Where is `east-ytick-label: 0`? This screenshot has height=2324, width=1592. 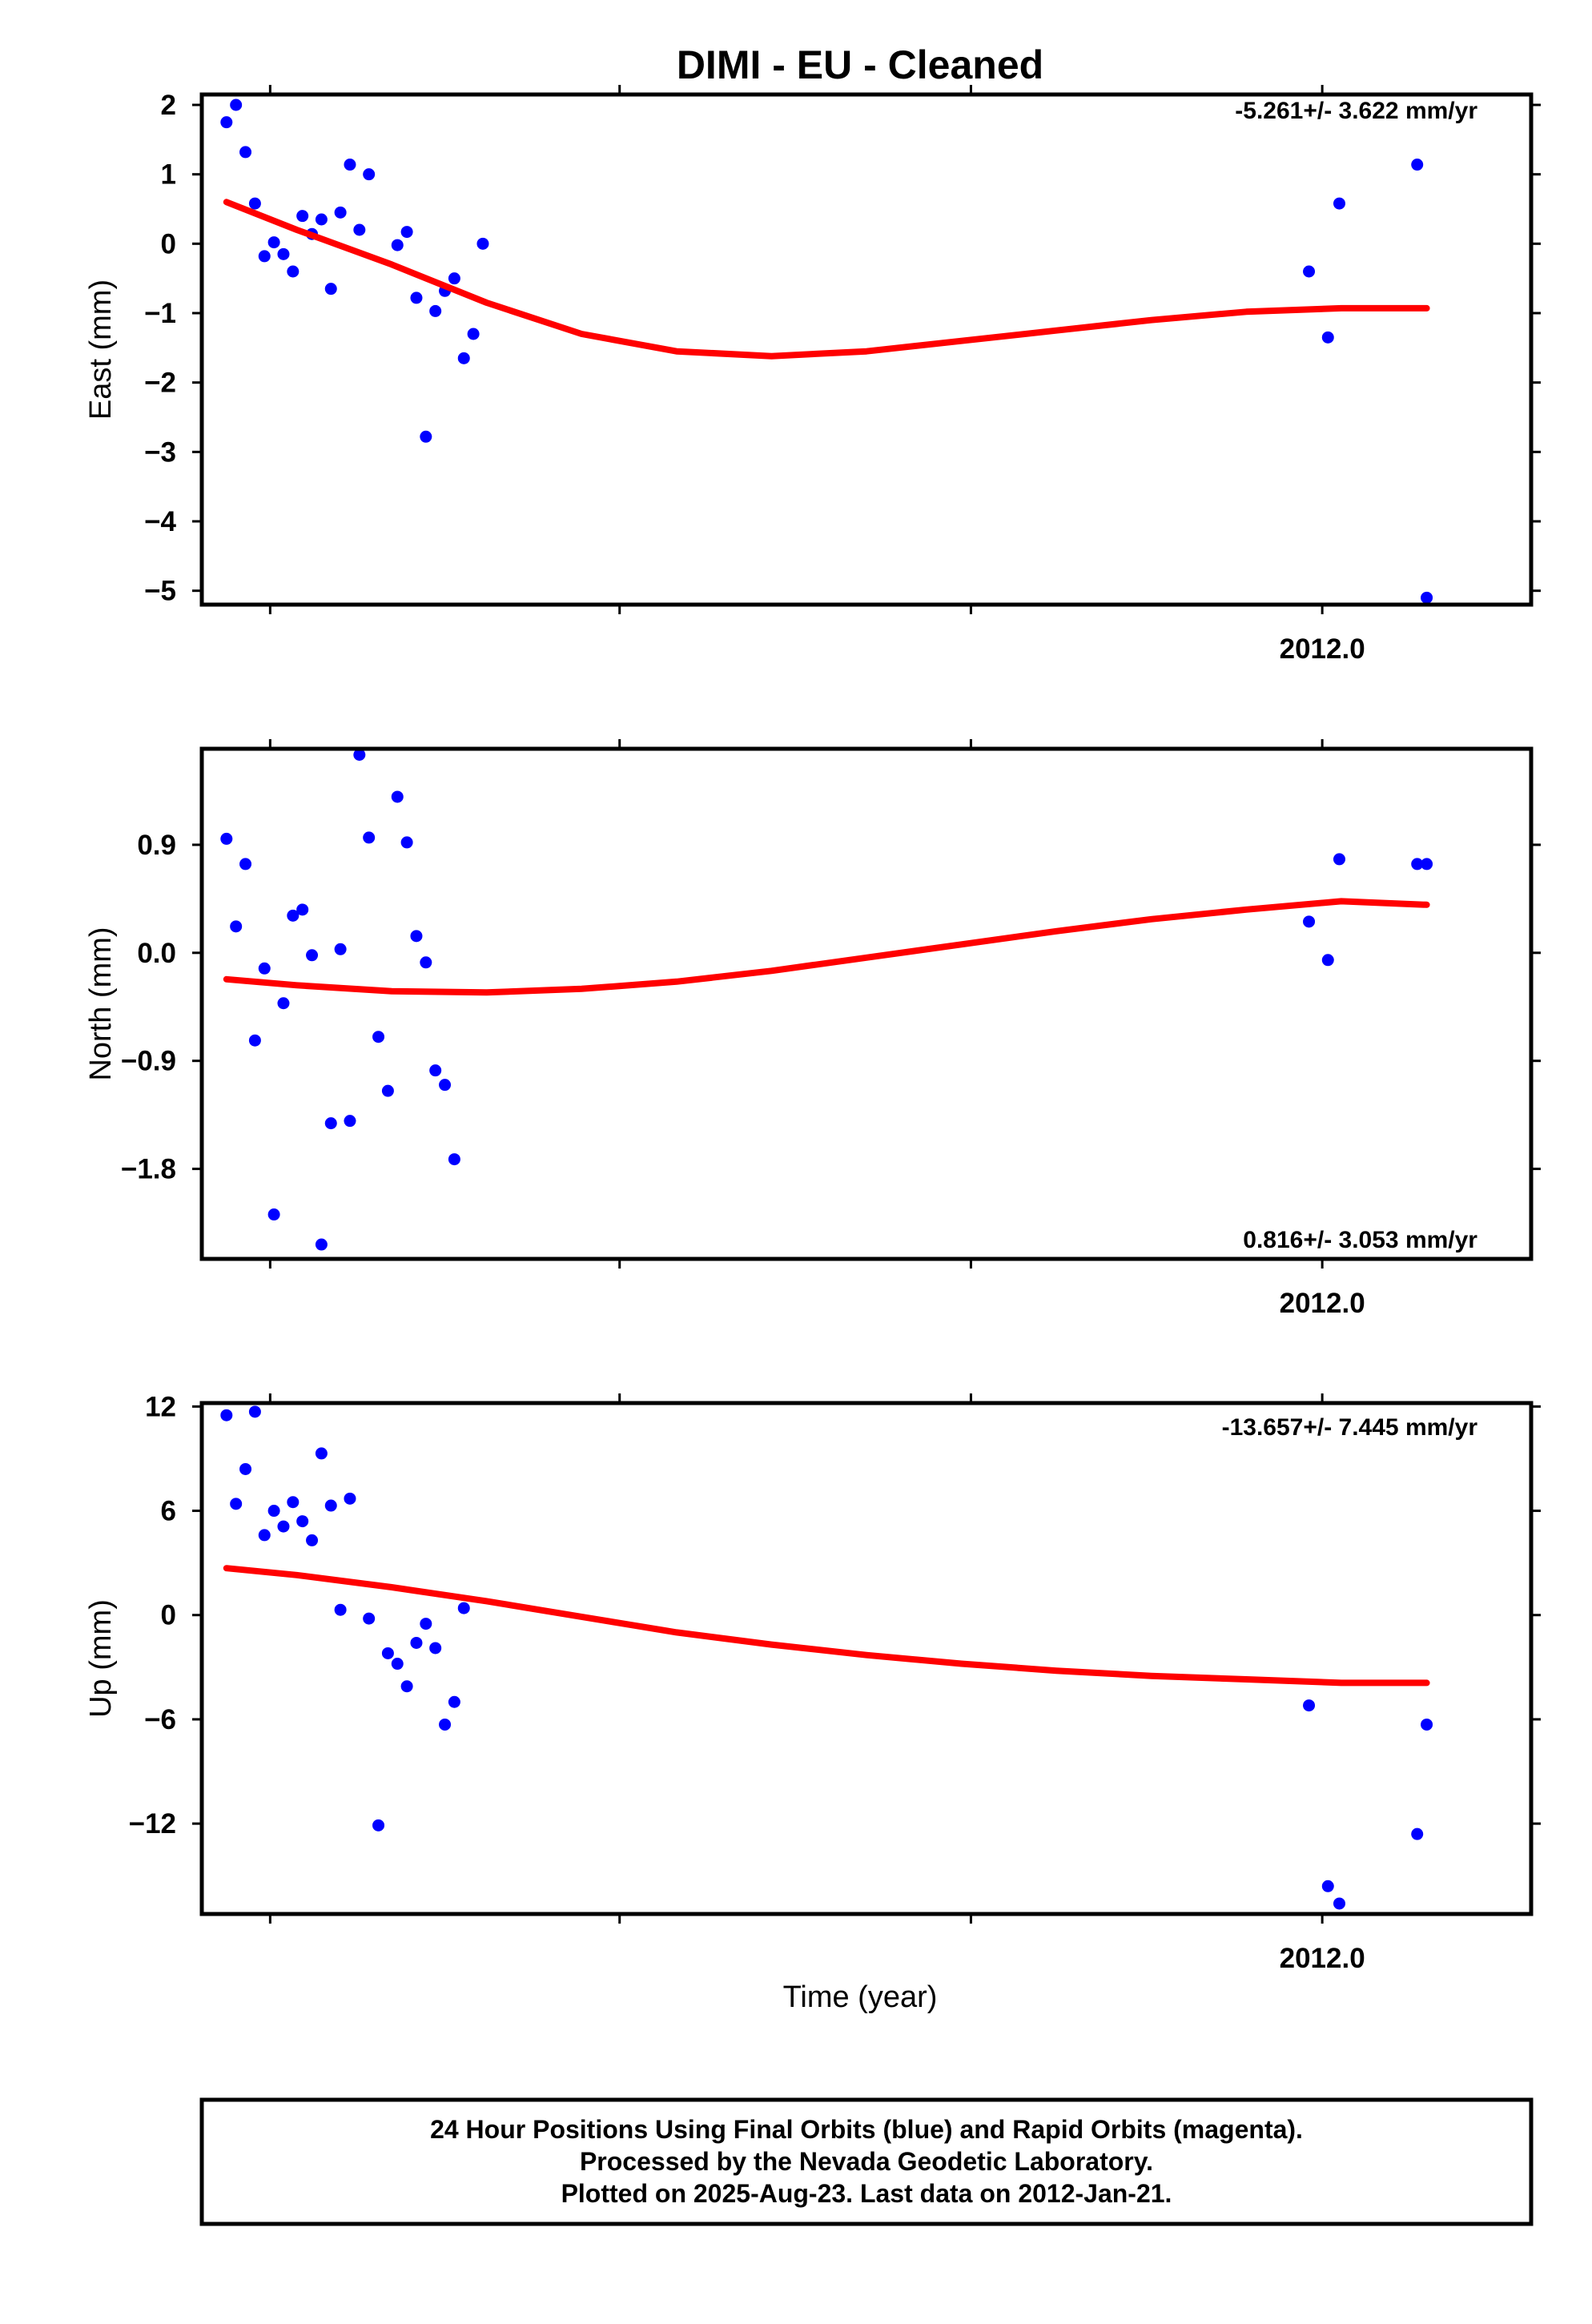 east-ytick-label: 0 is located at coordinates (168, 243).